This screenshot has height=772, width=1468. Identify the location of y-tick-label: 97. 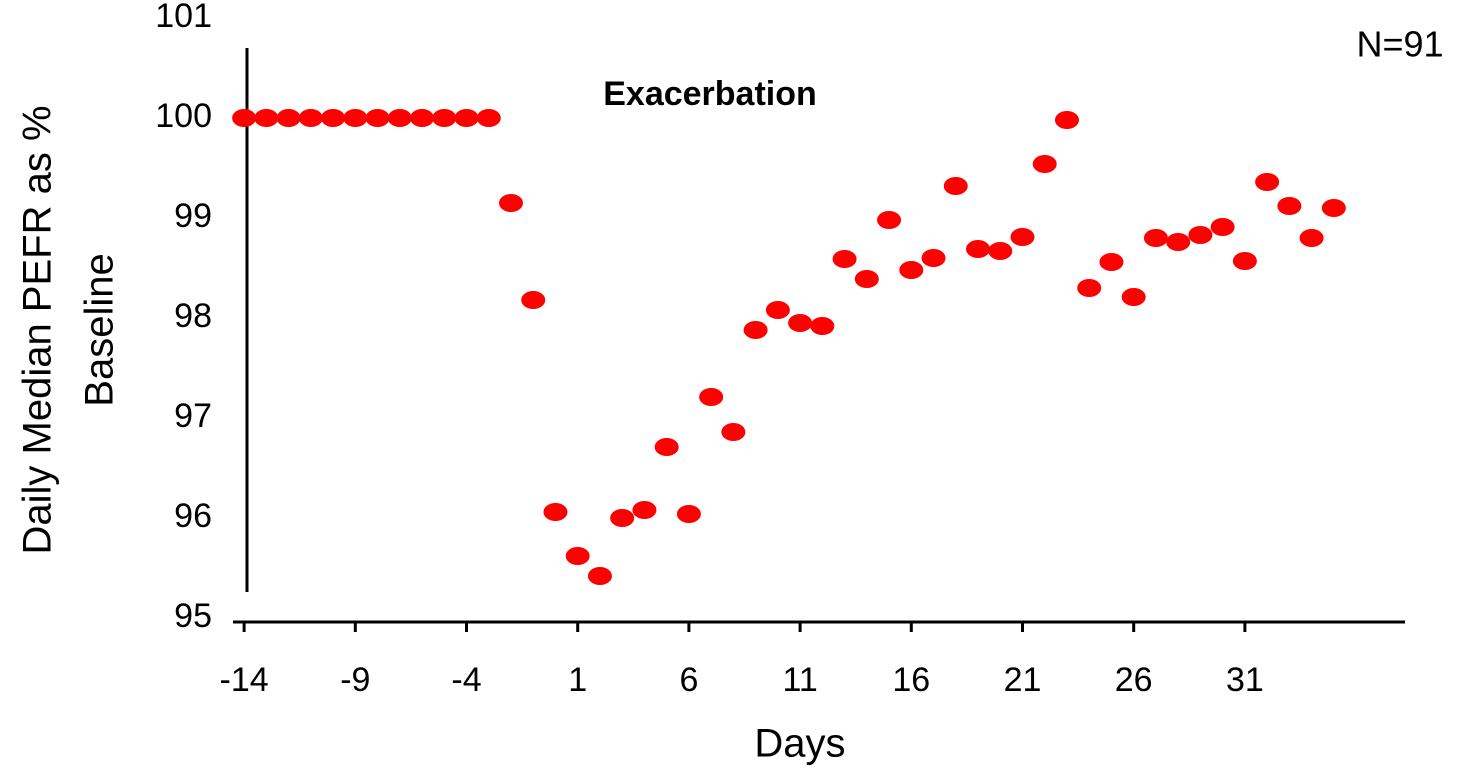
(193, 416).